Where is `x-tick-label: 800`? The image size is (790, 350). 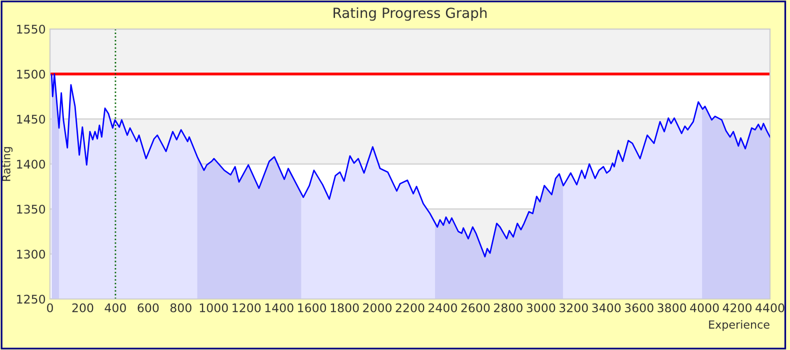
x-tick-label: 800 is located at coordinates (181, 307).